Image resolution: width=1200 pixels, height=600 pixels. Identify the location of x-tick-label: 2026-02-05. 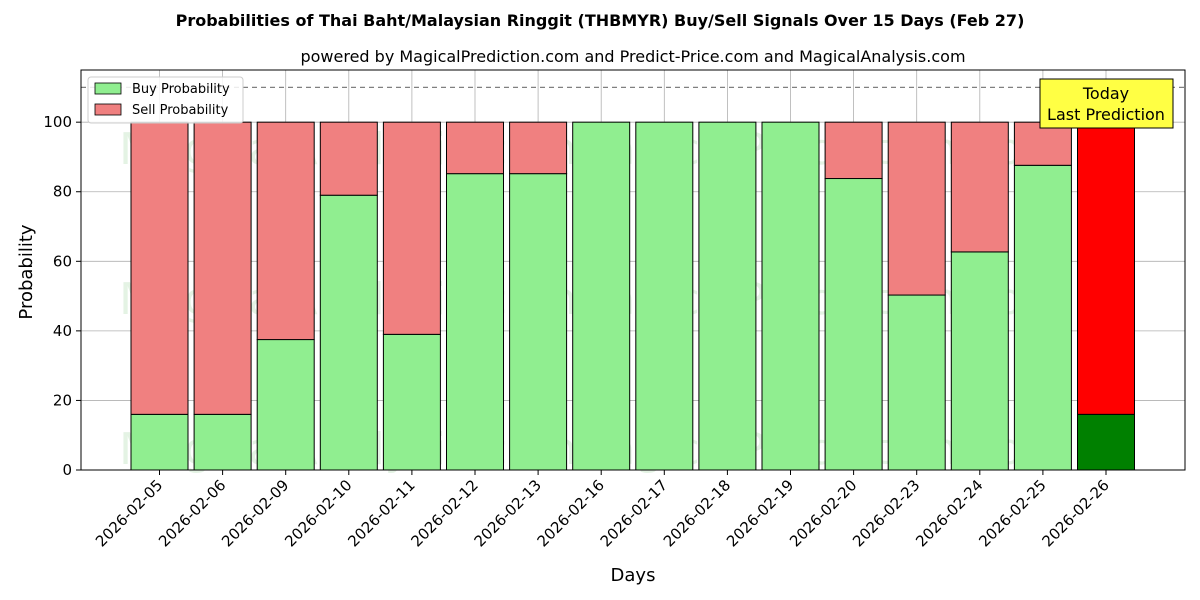
(129, 513).